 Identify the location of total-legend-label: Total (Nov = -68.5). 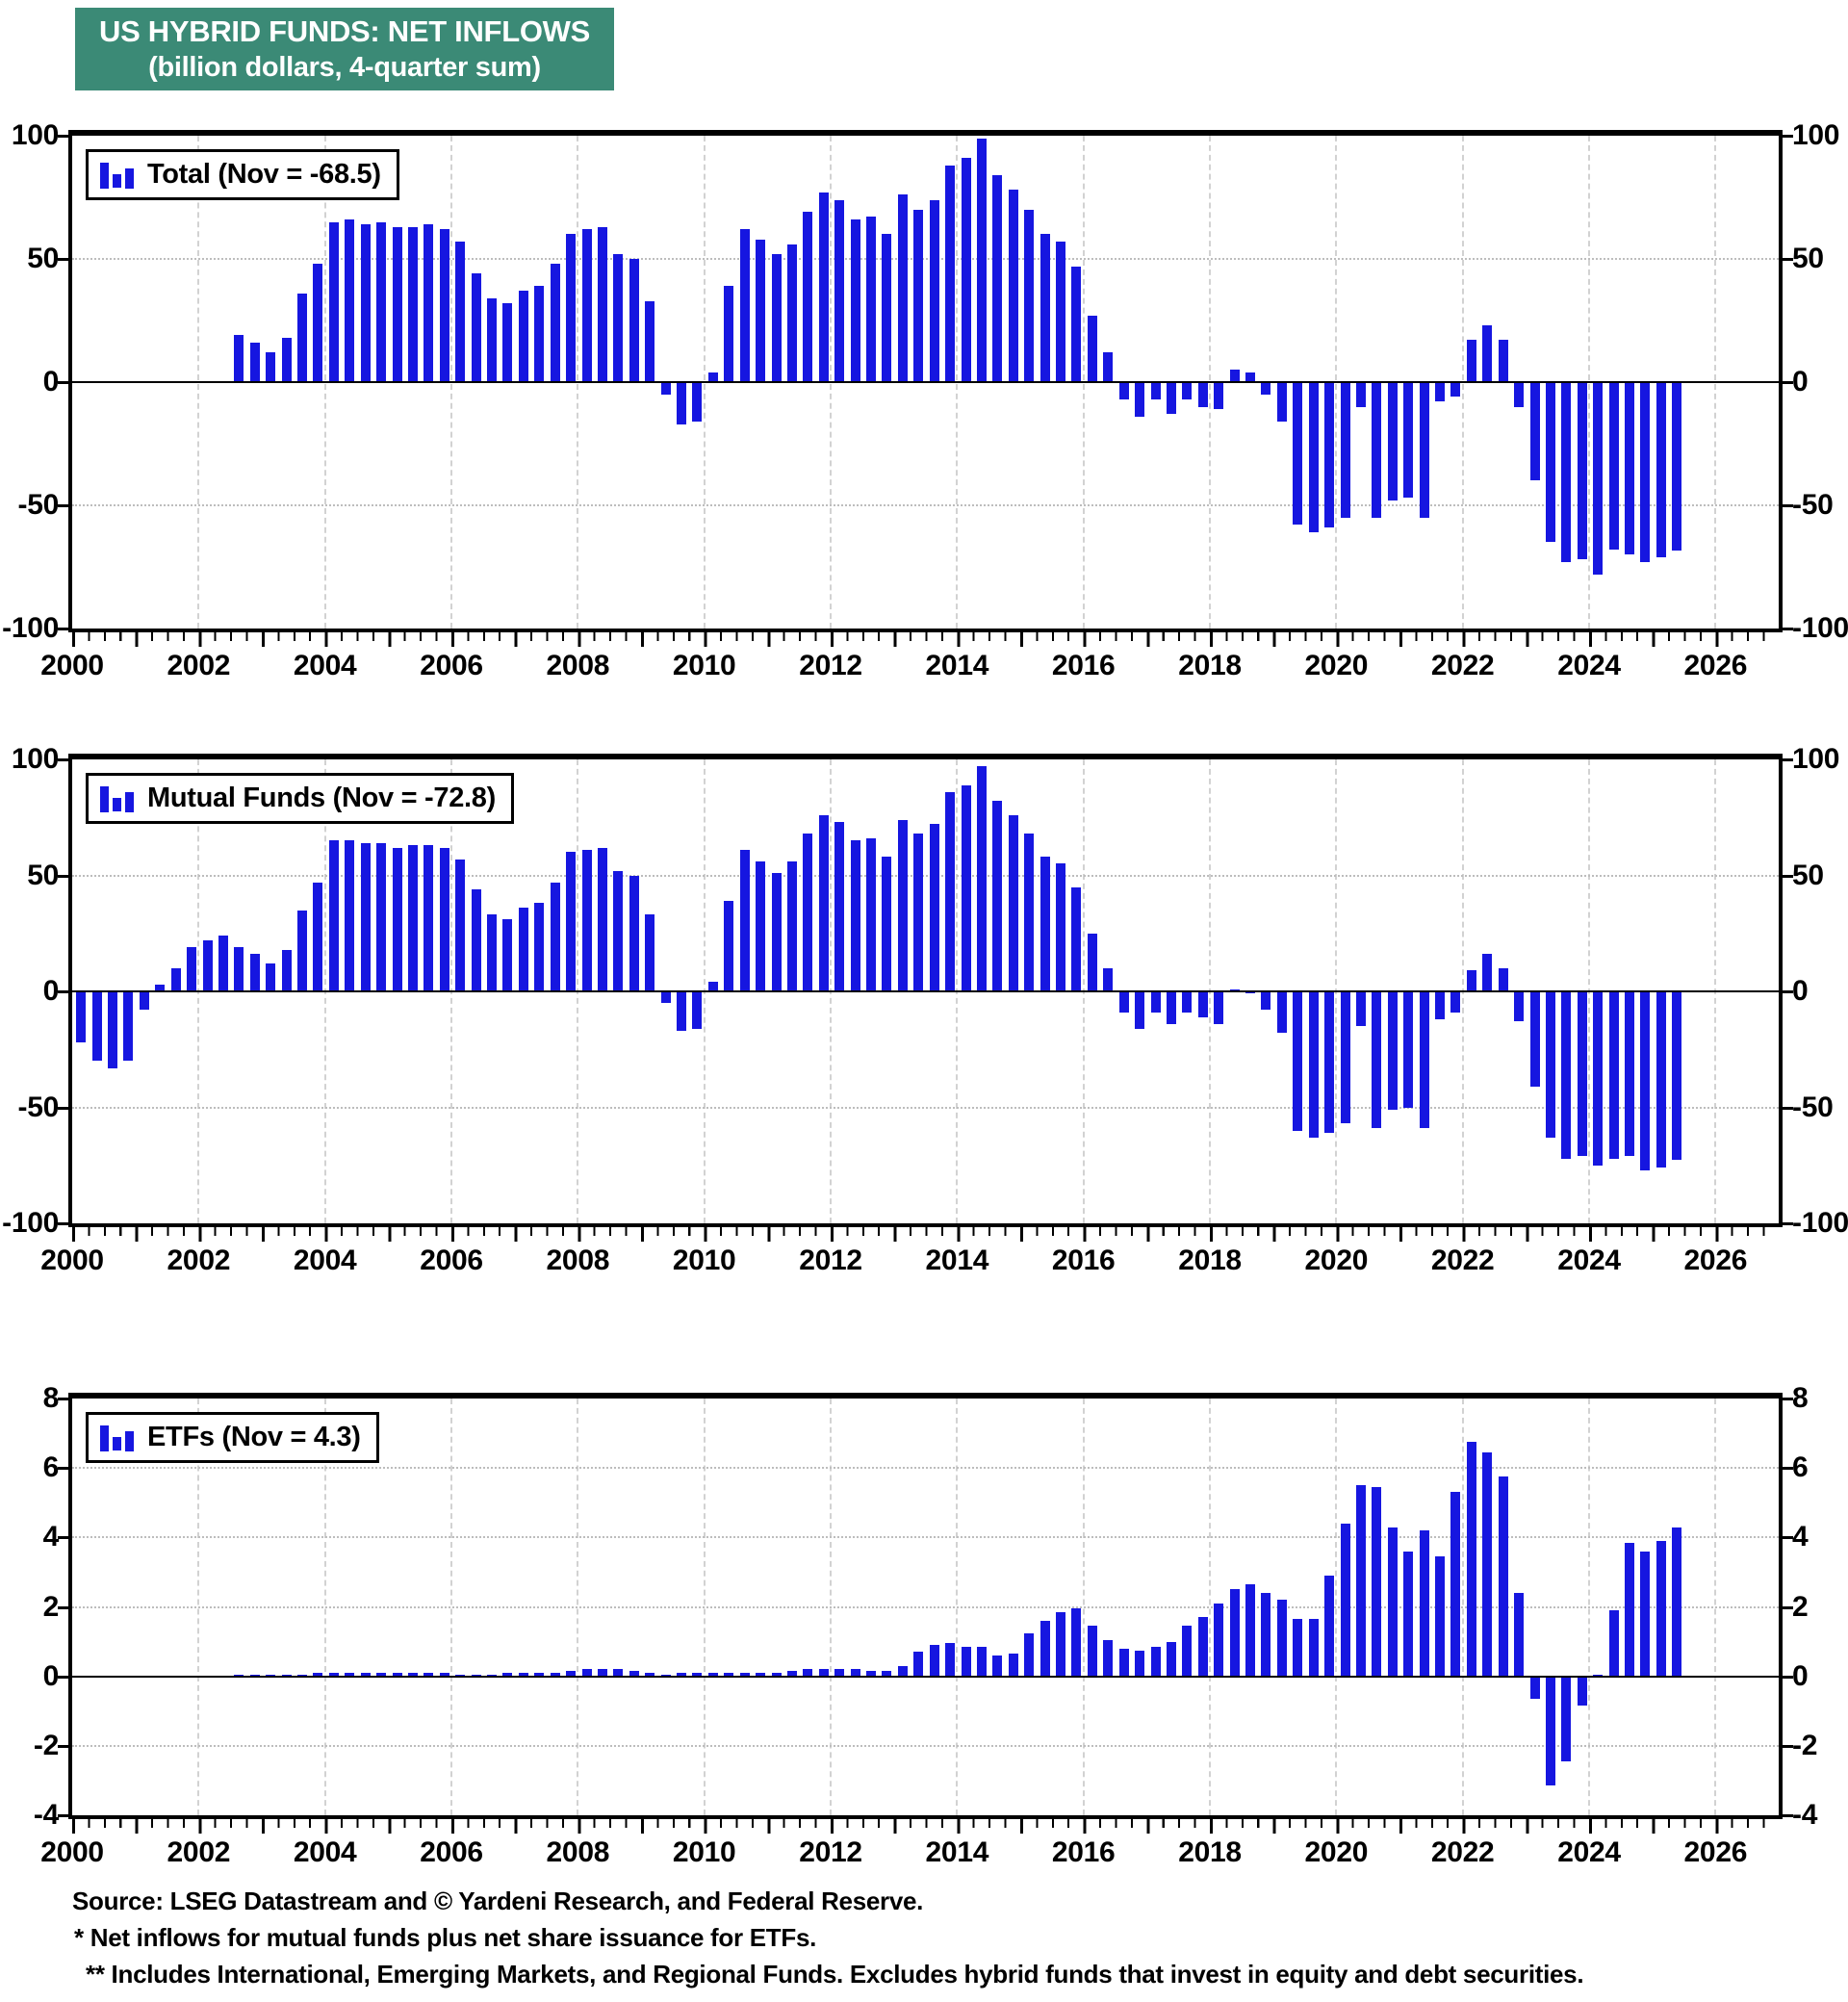
(264, 174).